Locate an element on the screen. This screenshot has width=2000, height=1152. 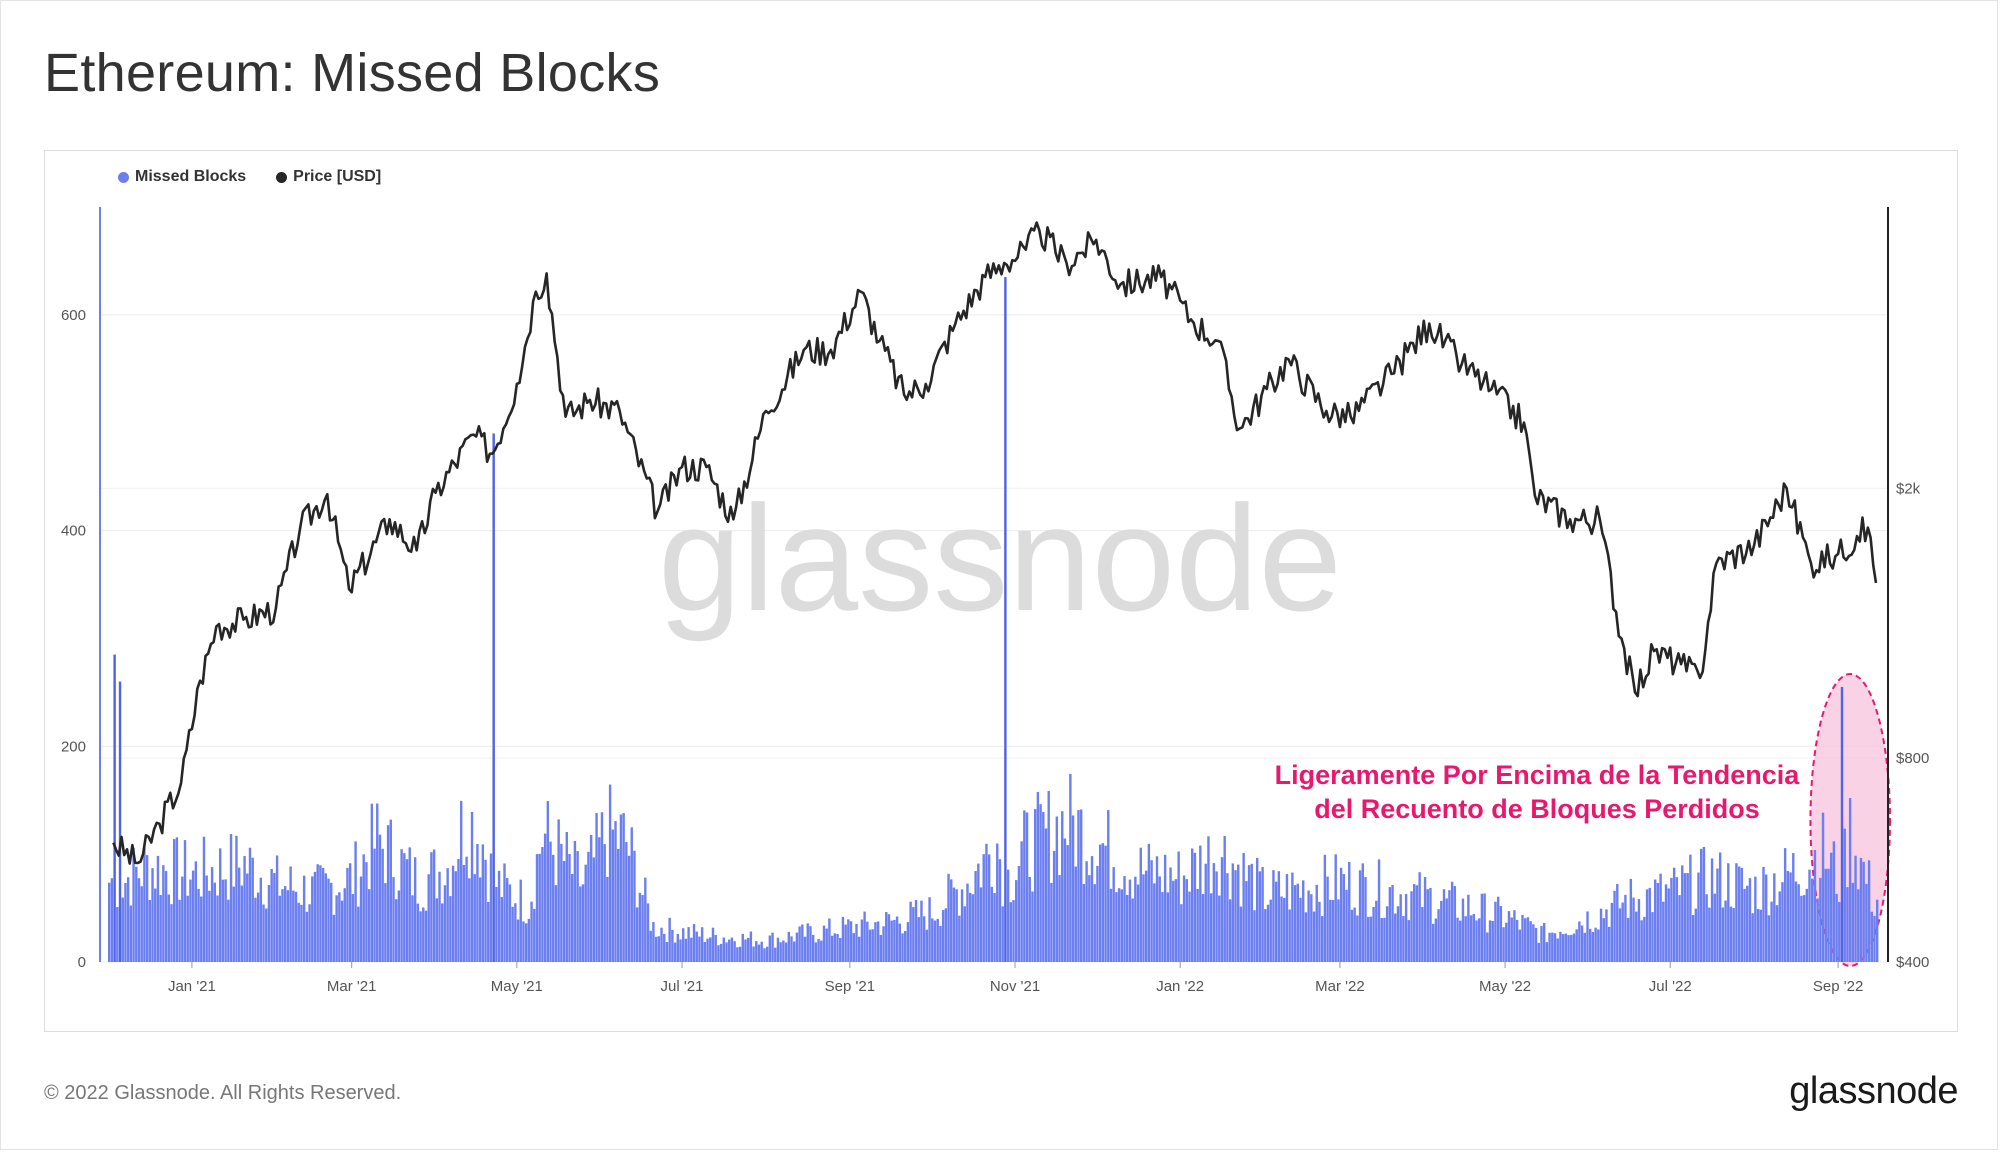
x-tick-label: Sep '22 is located at coordinates (1838, 986).